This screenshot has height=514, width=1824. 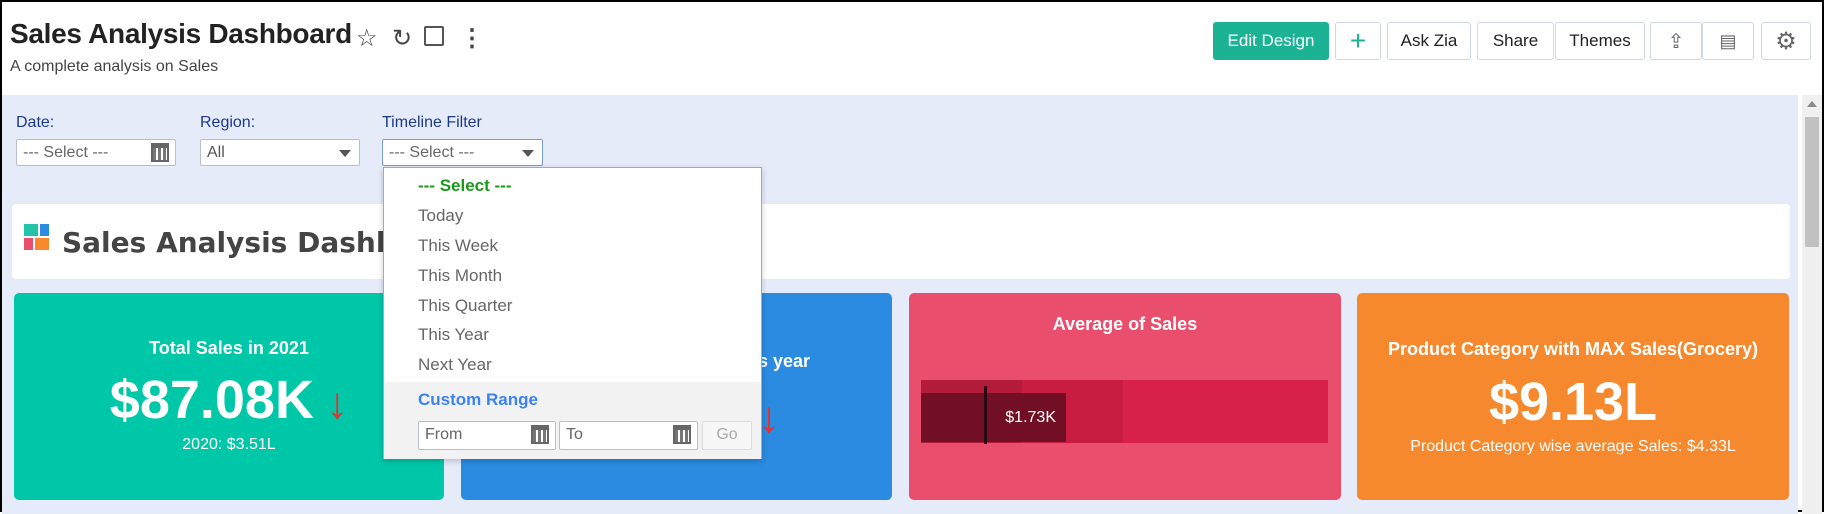 I want to click on settings-gear-icon: ⚙, so click(x=1786, y=41).